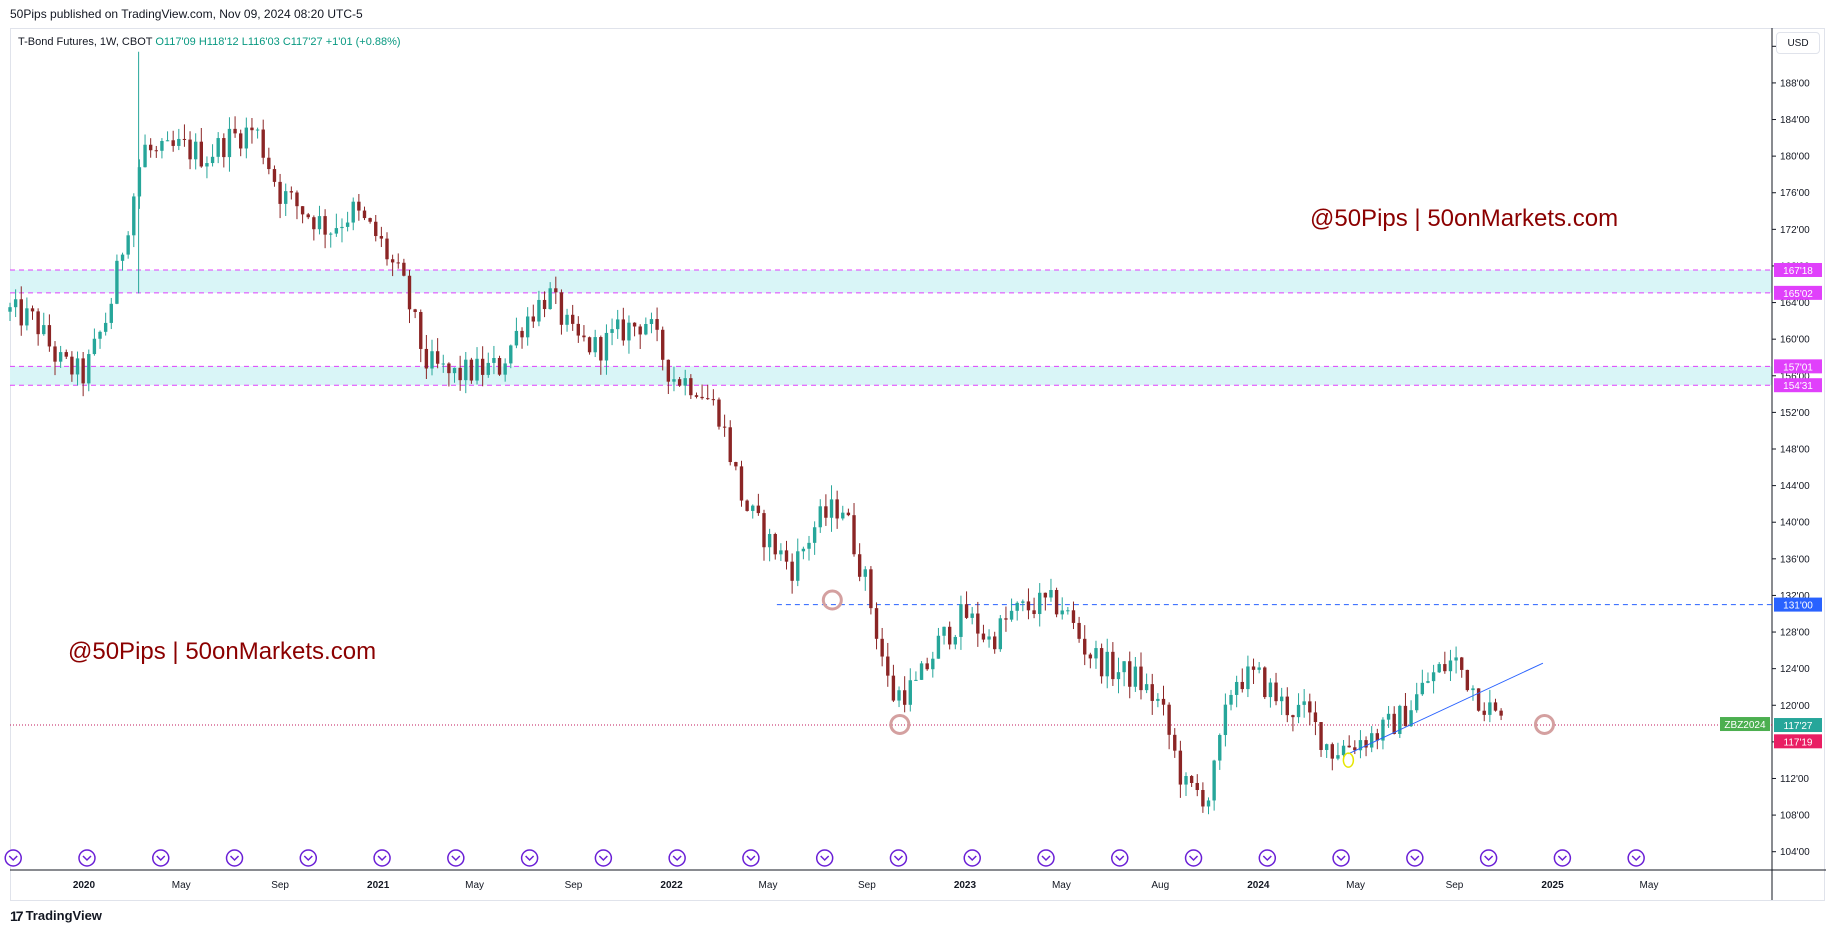  What do you see at coordinates (85, 42) in the screenshot?
I see `symbol-name: T-Bond Futures, 1W, CBOT` at bounding box center [85, 42].